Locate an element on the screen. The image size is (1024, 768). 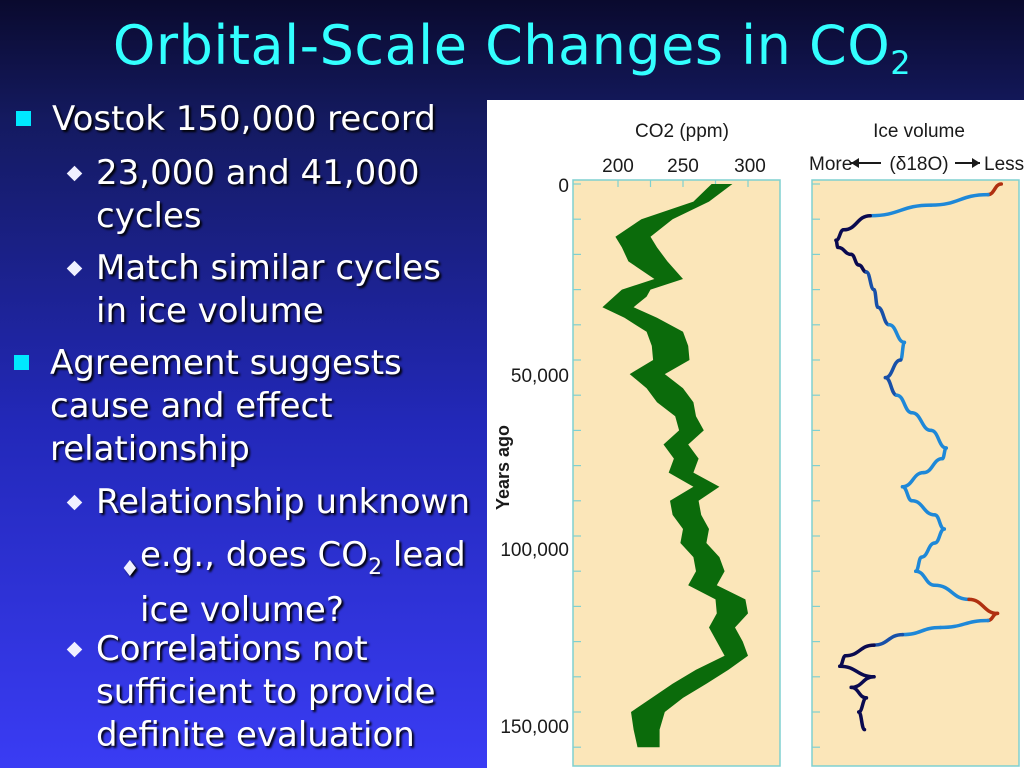
ice-axis-title: Ice volume is located at coordinates (919, 131).